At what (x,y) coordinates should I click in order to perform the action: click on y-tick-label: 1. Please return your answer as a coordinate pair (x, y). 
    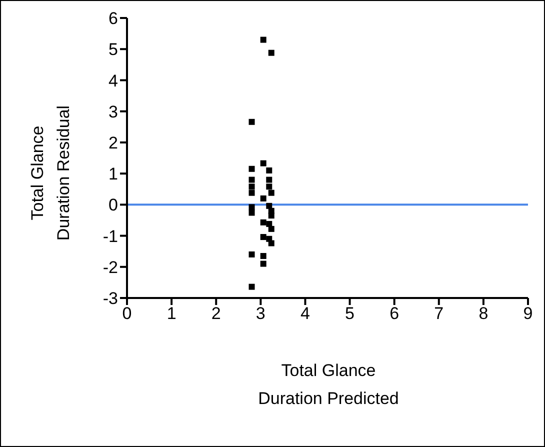
    Looking at the image, I should click on (113, 174).